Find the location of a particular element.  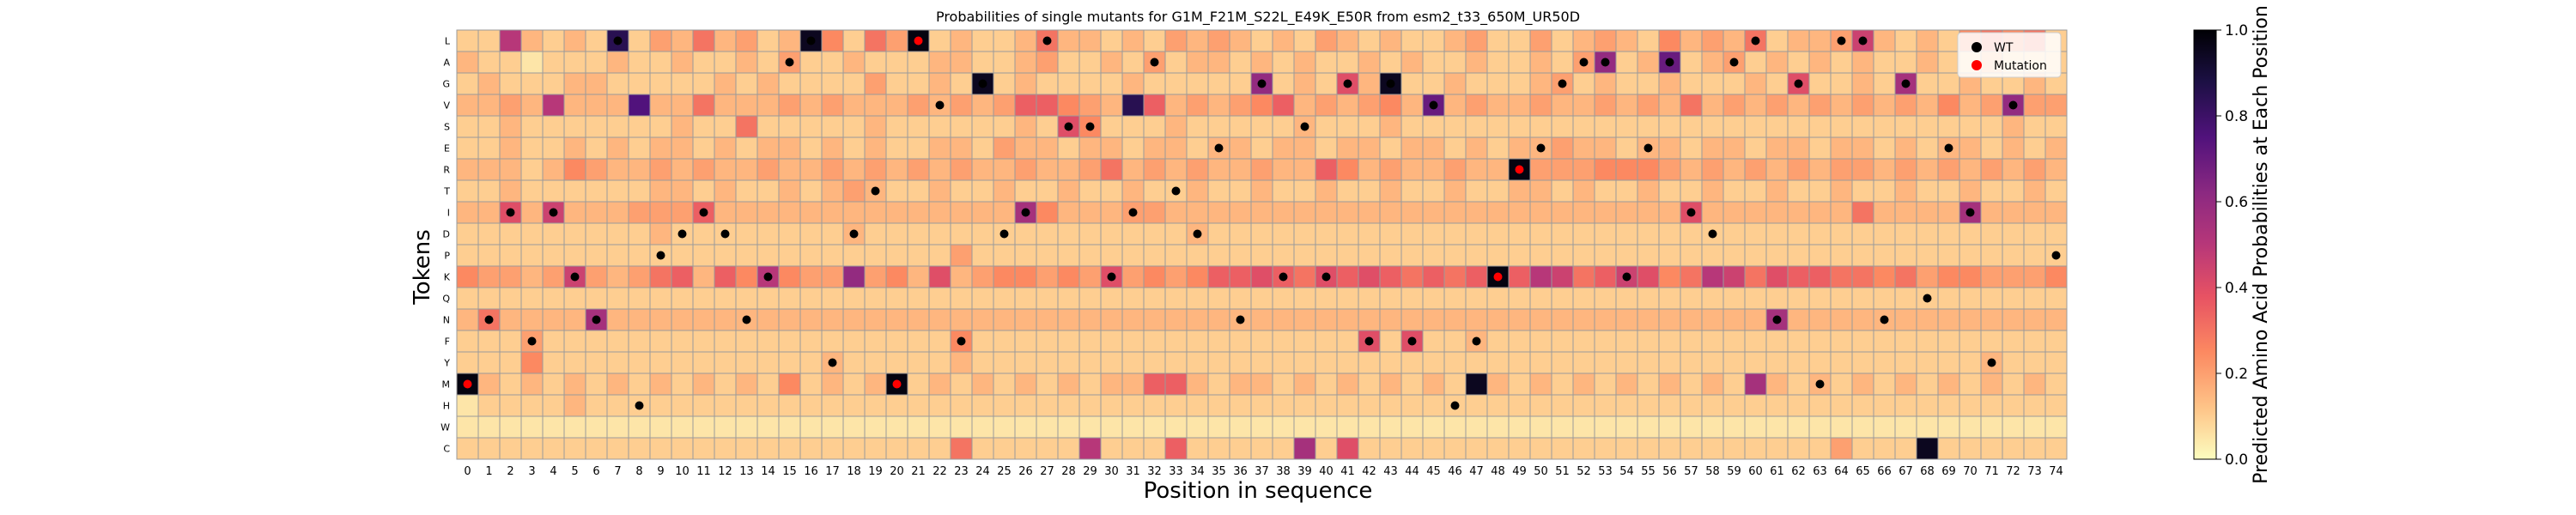

x-tick-label: 8 is located at coordinates (638, 471).